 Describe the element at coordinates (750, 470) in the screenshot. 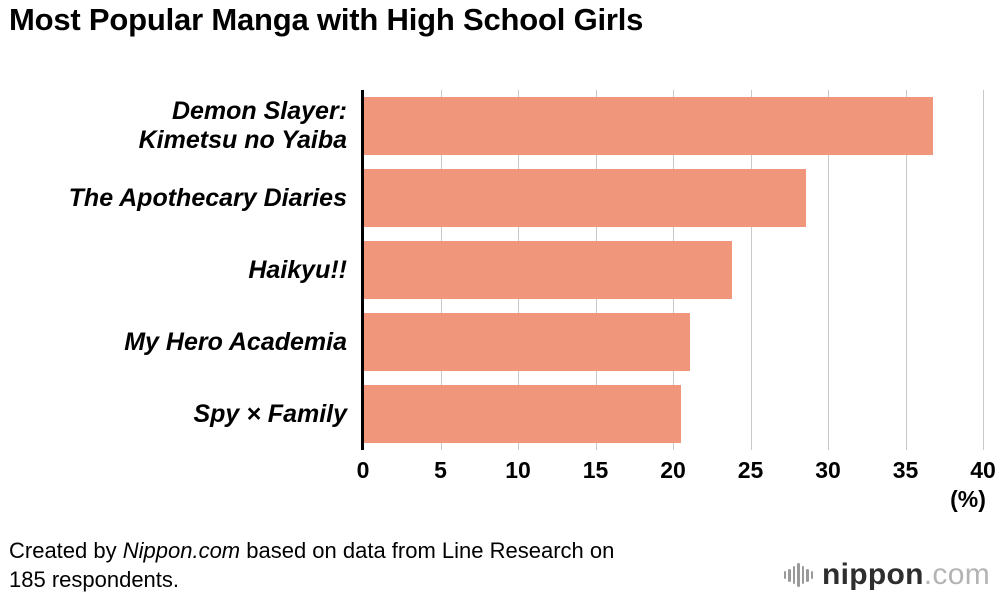

I see `x-tick-label: 25` at that location.